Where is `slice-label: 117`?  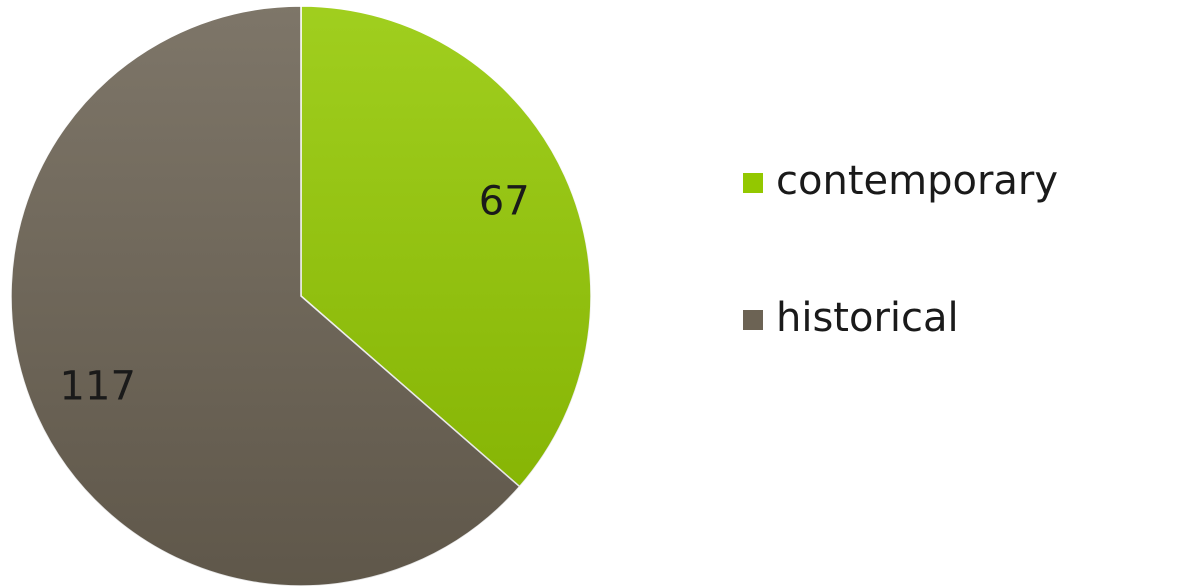 slice-label: 117 is located at coordinates (98, 386).